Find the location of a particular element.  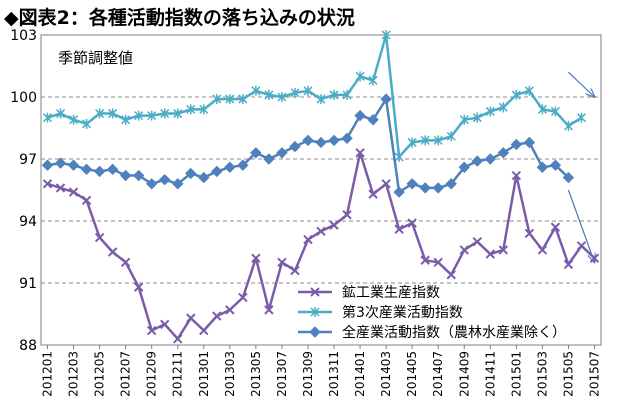

x-tick-label: 201301 is located at coordinates (204, 374).